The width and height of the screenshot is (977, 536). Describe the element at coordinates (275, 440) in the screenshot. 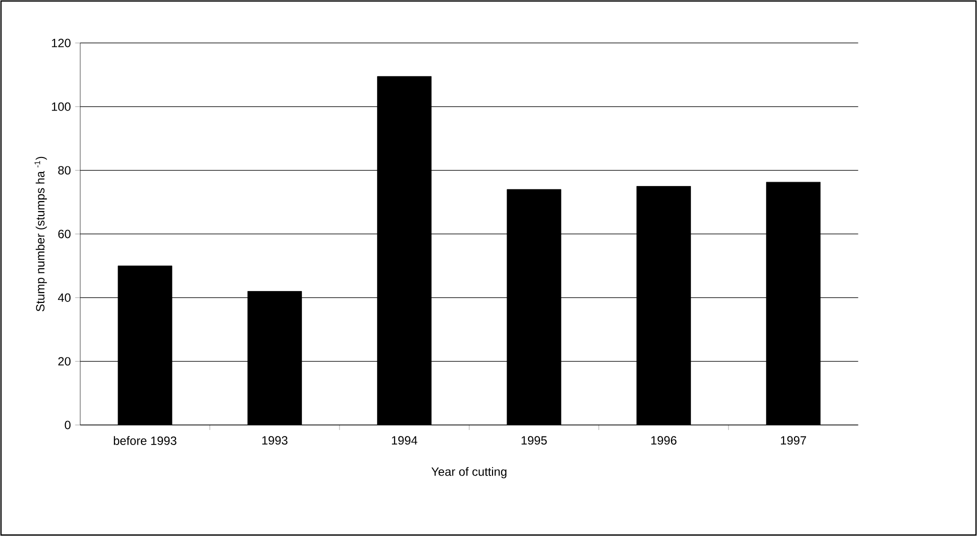

I see `x-tick-label: 1993` at that location.